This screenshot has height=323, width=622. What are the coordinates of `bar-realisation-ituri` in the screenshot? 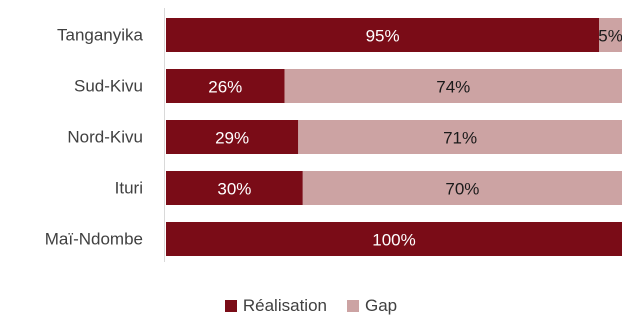 It's located at (234, 188).